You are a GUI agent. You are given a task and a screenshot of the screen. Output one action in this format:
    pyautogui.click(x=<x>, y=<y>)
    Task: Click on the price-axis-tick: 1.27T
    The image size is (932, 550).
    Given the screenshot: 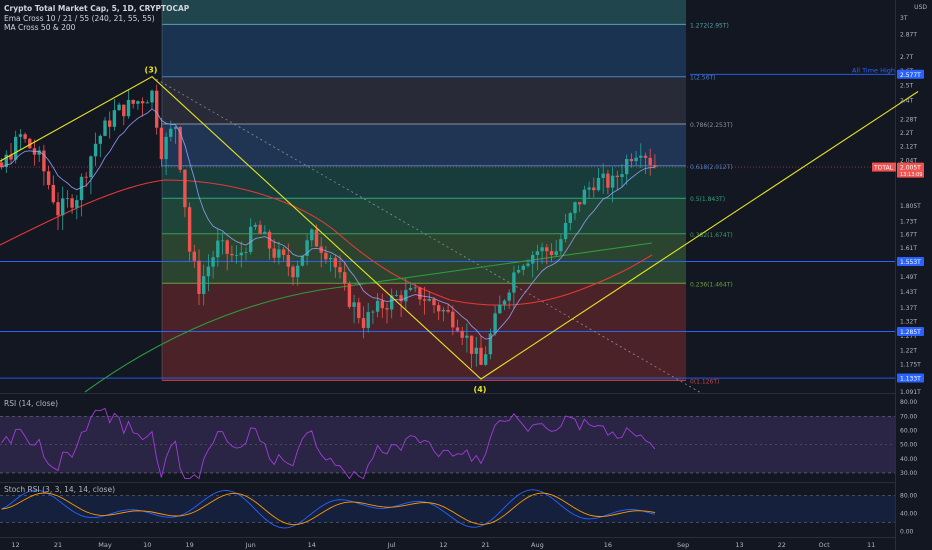 What is the action you would take?
    pyautogui.click(x=908, y=336)
    